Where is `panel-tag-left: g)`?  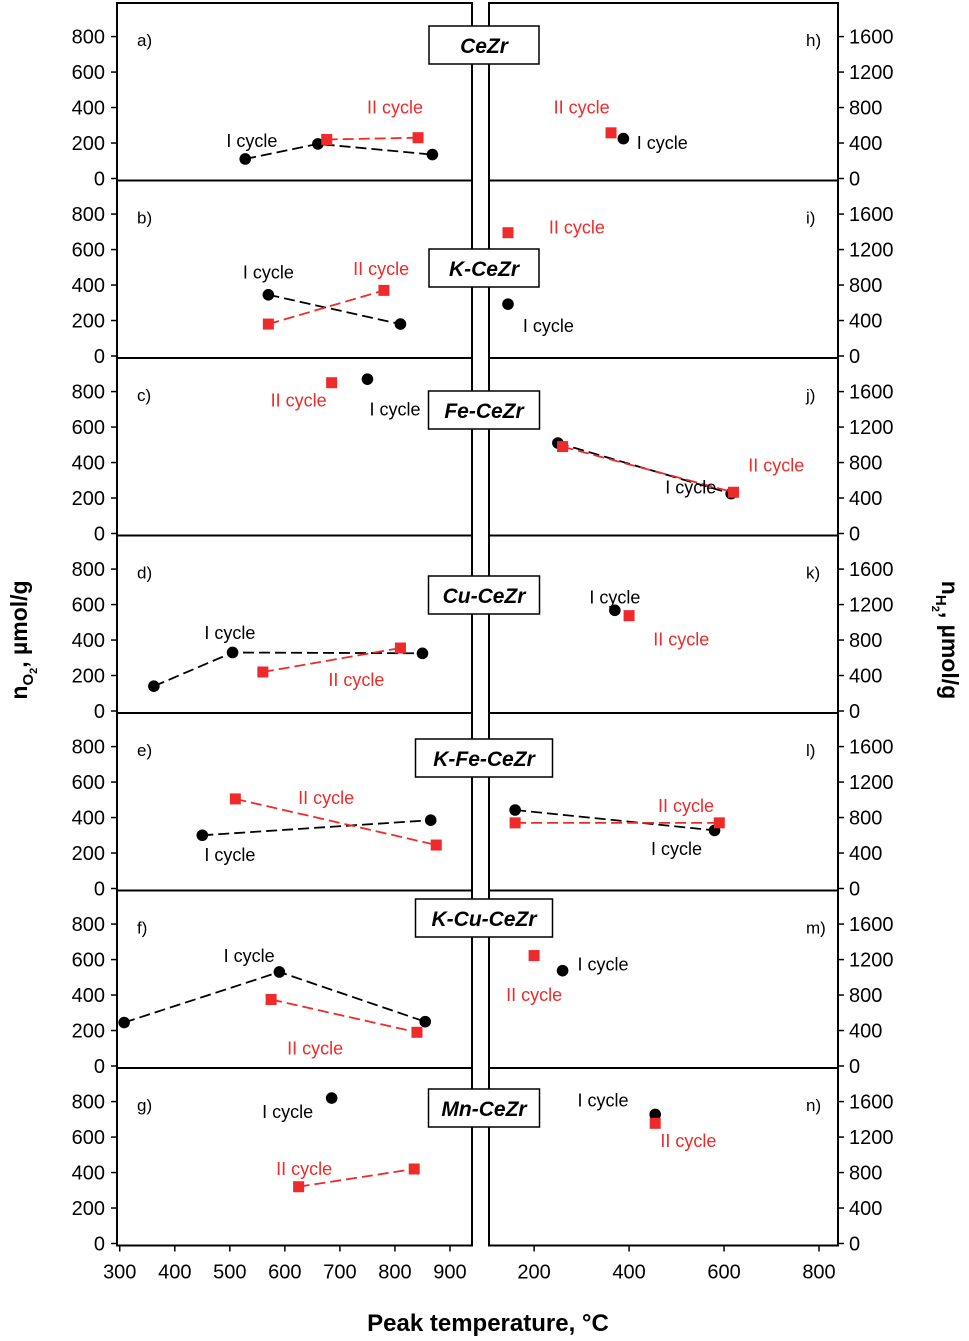
panel-tag-left: g) is located at coordinates (144, 1105).